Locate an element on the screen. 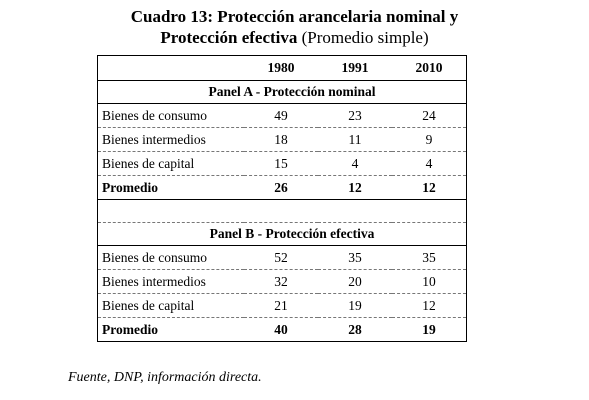 The width and height of the screenshot is (589, 400). header-row: 1980 1991 2010 is located at coordinates (282, 68).